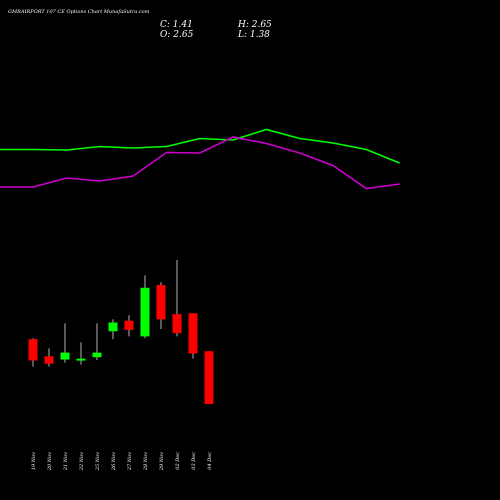  What do you see at coordinates (98, 461) in the screenshot?
I see `x-tick-label: 25 Nov` at bounding box center [98, 461].